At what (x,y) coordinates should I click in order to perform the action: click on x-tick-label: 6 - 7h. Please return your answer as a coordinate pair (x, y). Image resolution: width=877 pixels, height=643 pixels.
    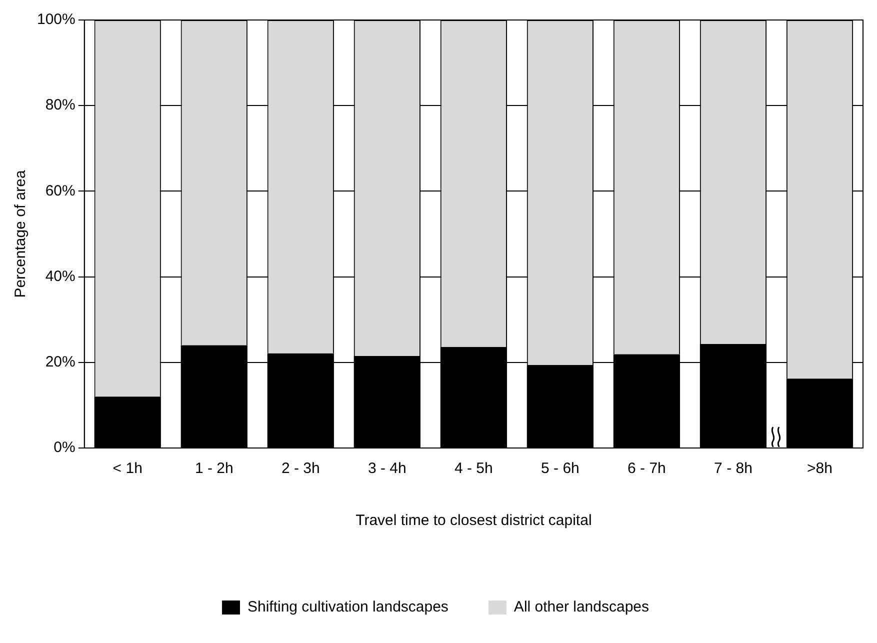
    Looking at the image, I should click on (647, 469).